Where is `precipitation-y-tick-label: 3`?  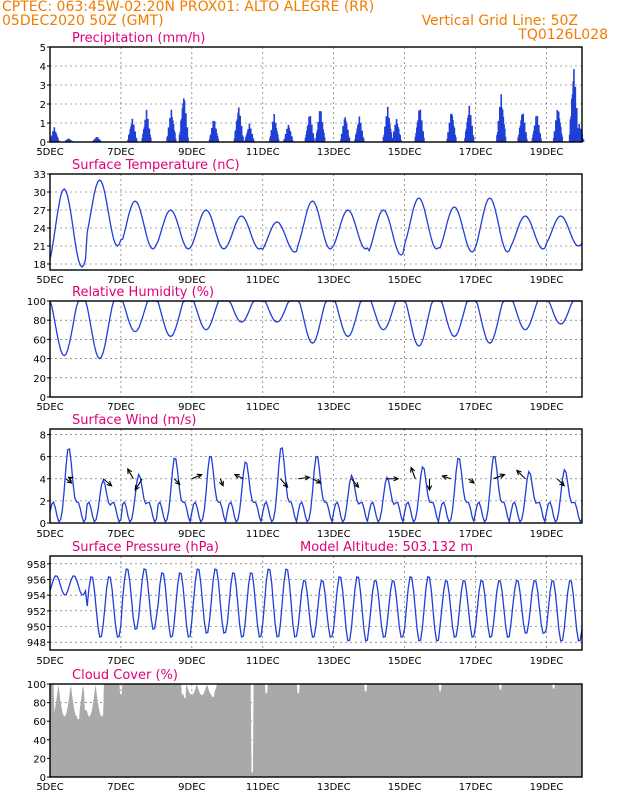
precipitation-y-tick-label: 3 is located at coordinates (43, 86).